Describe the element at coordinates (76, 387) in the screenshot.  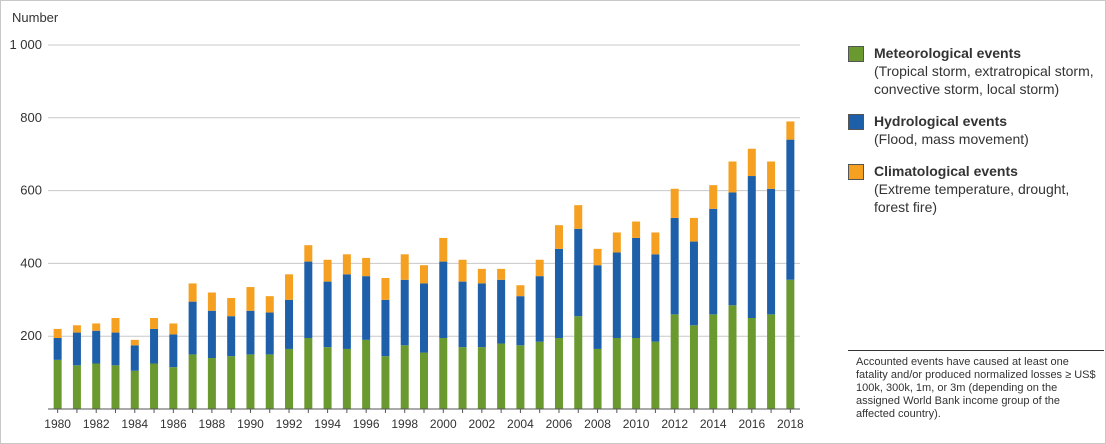
I see `bar-meteorological-1981` at that location.